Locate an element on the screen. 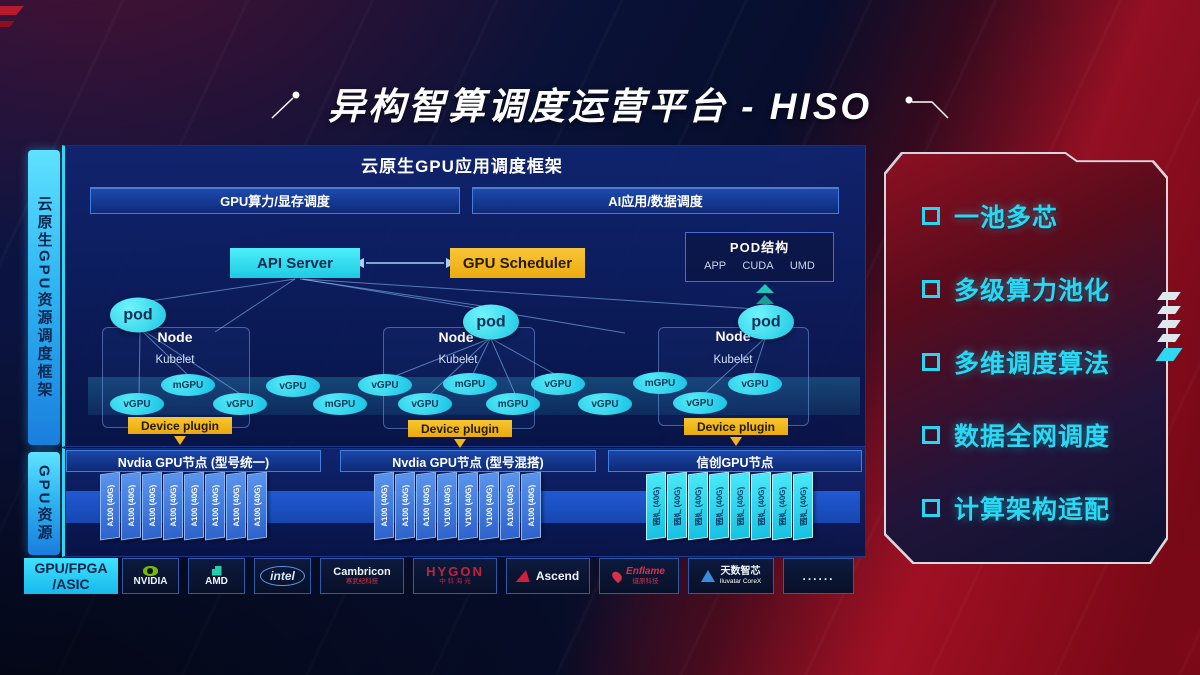 This screenshot has width=1200, height=675. sidebar-framework-label: 云原生GPU资源调度框架 is located at coordinates (44, 297).